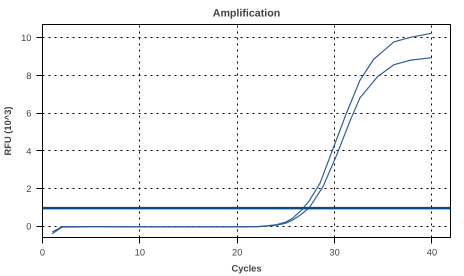 This screenshot has height=276, width=464. I want to click on x-tick-label: 10, so click(140, 253).